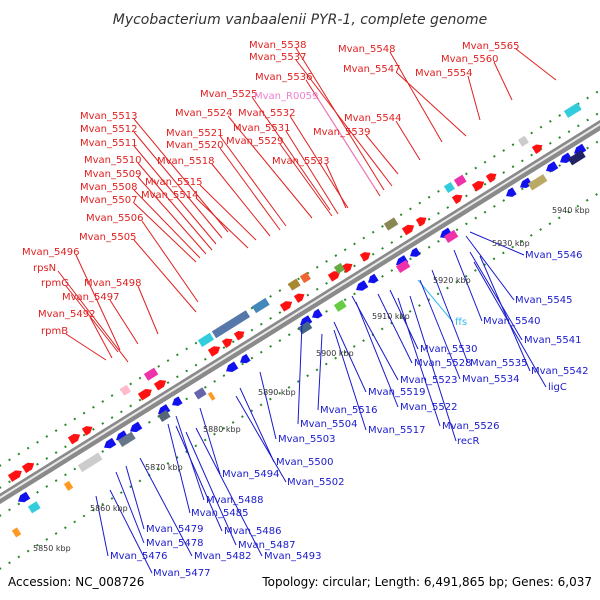  Describe the element at coordinates (228, 94) in the screenshot. I see `gene-label: Mvan_5525` at that location.